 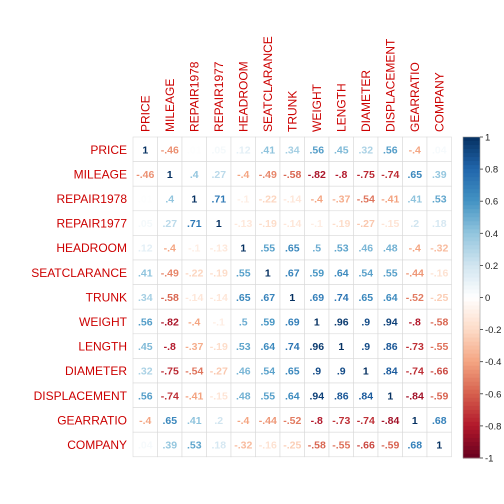 What do you see at coordinates (292, 347) in the screenshot?
I see `cell-value: .74` at bounding box center [292, 347].